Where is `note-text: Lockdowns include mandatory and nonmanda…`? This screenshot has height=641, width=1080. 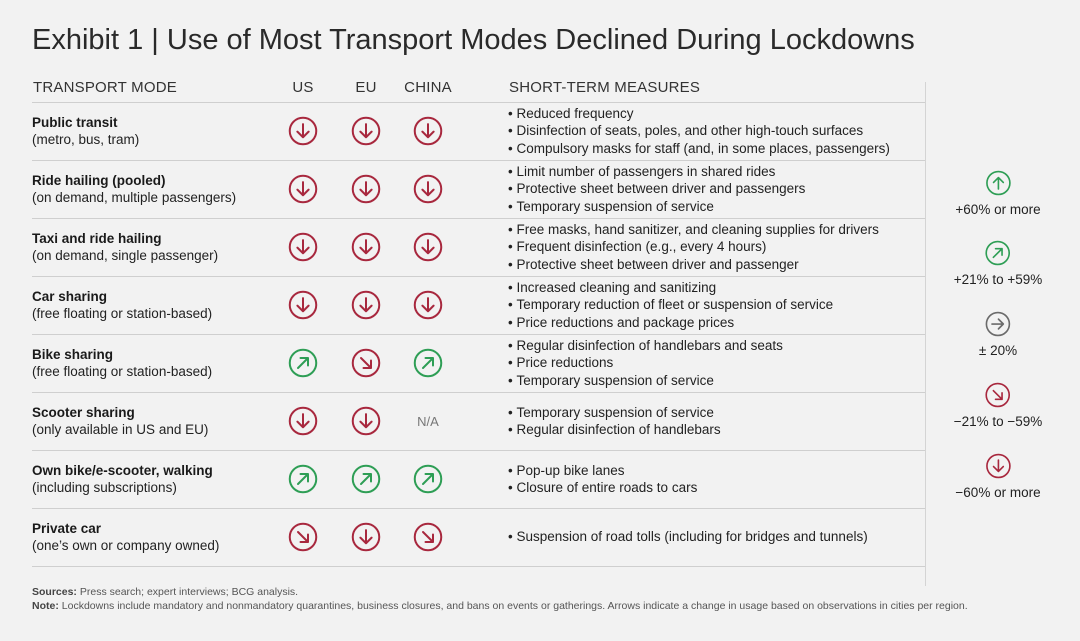 note-text: Lockdowns include mandatory and nonmanda… is located at coordinates (513, 606).